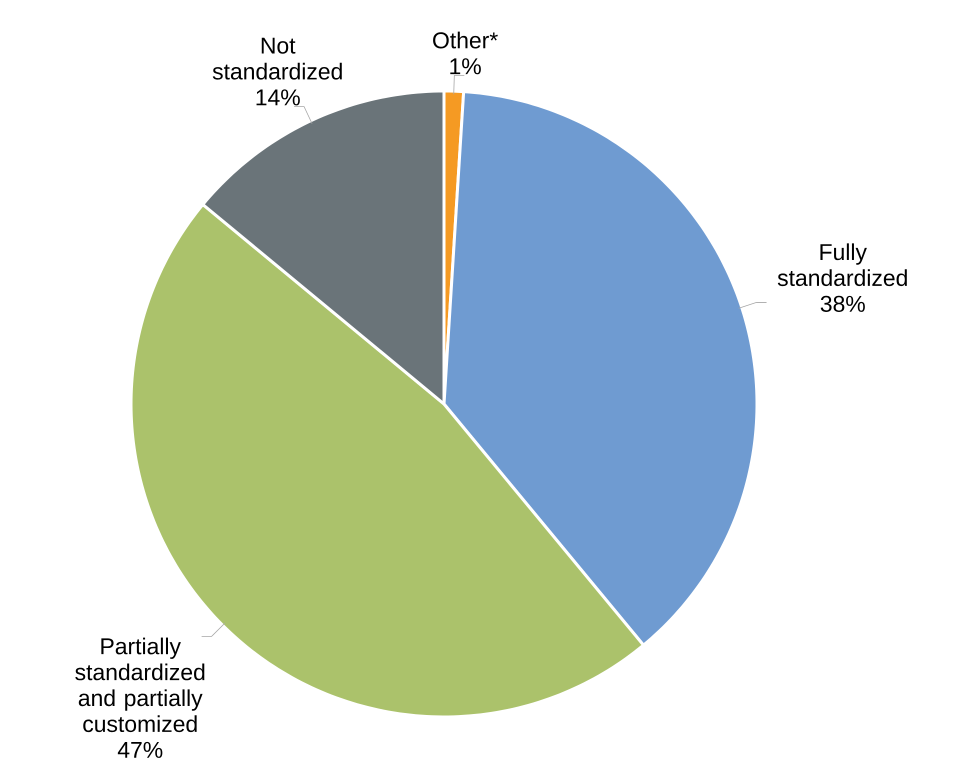 The image size is (953, 763). I want to click on slice-label: Partially standardized and partially customized, so click(139, 685).